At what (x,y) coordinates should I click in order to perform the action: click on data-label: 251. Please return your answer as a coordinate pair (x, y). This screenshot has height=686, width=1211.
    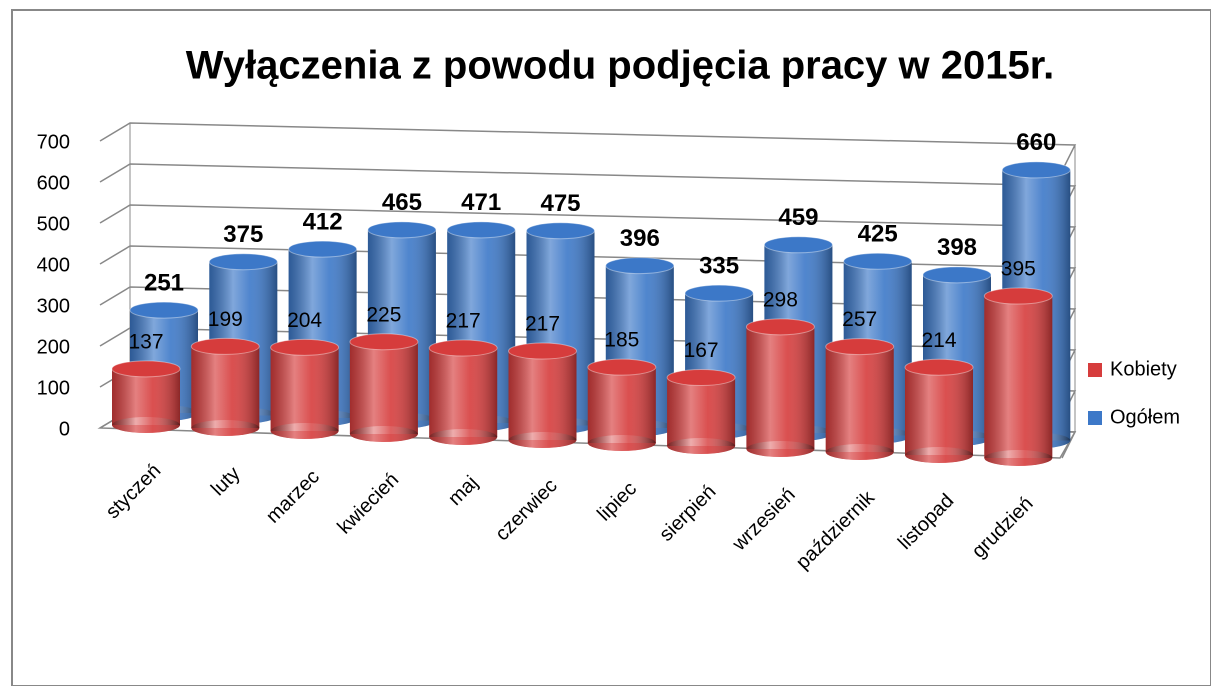
    Looking at the image, I should click on (164, 282).